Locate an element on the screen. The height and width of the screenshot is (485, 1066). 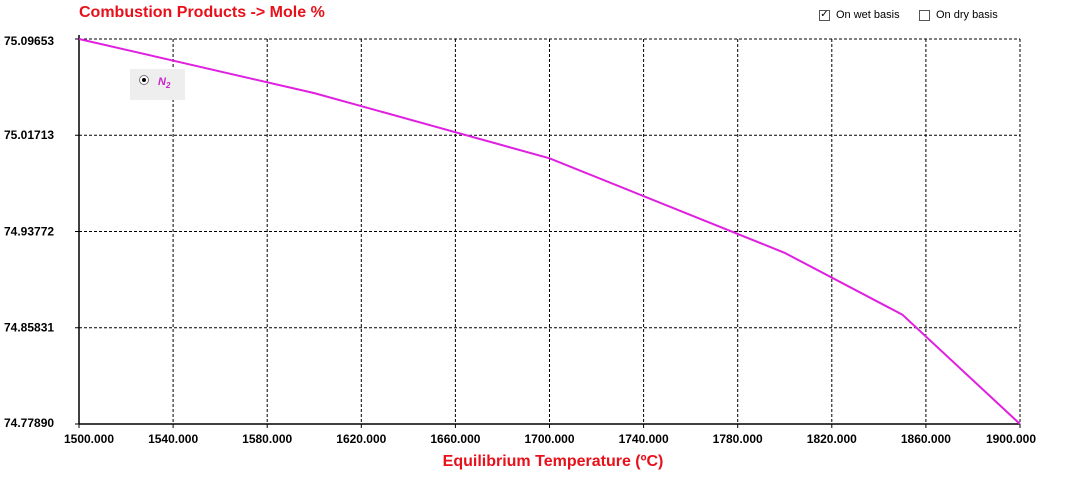
y-tick-label: 75.09653 is located at coordinates (29, 41).